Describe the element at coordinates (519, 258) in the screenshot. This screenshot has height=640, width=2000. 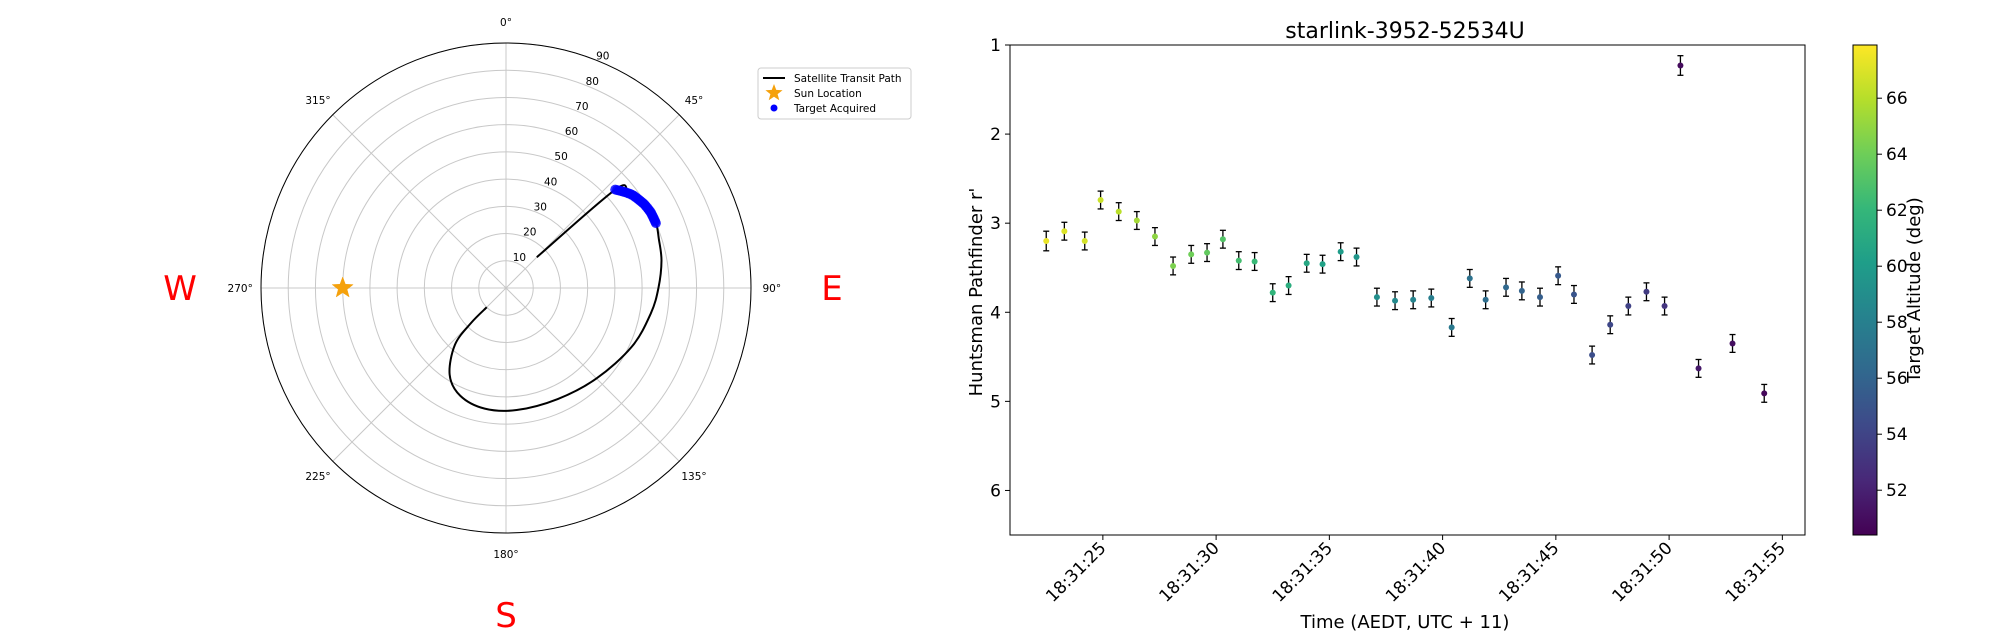
I see `polar-radial-label: 10` at that location.